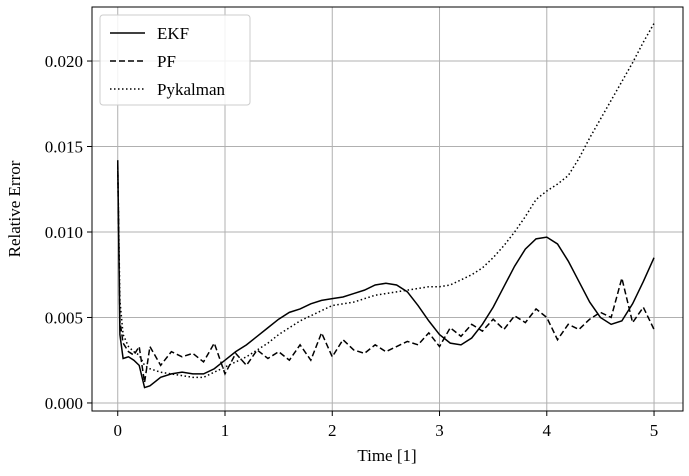 The height and width of the screenshot is (476, 689). What do you see at coordinates (64, 317) in the screenshot?
I see `y-tick-label: 0.005` at bounding box center [64, 317].